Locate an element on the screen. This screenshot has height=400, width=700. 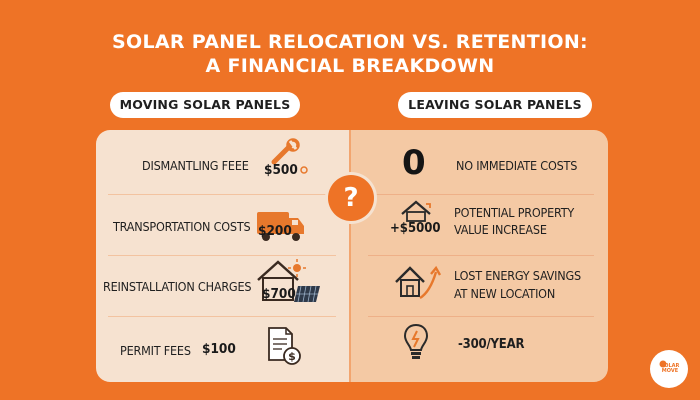
house-solar-icon is located at coordinates (288, 281).